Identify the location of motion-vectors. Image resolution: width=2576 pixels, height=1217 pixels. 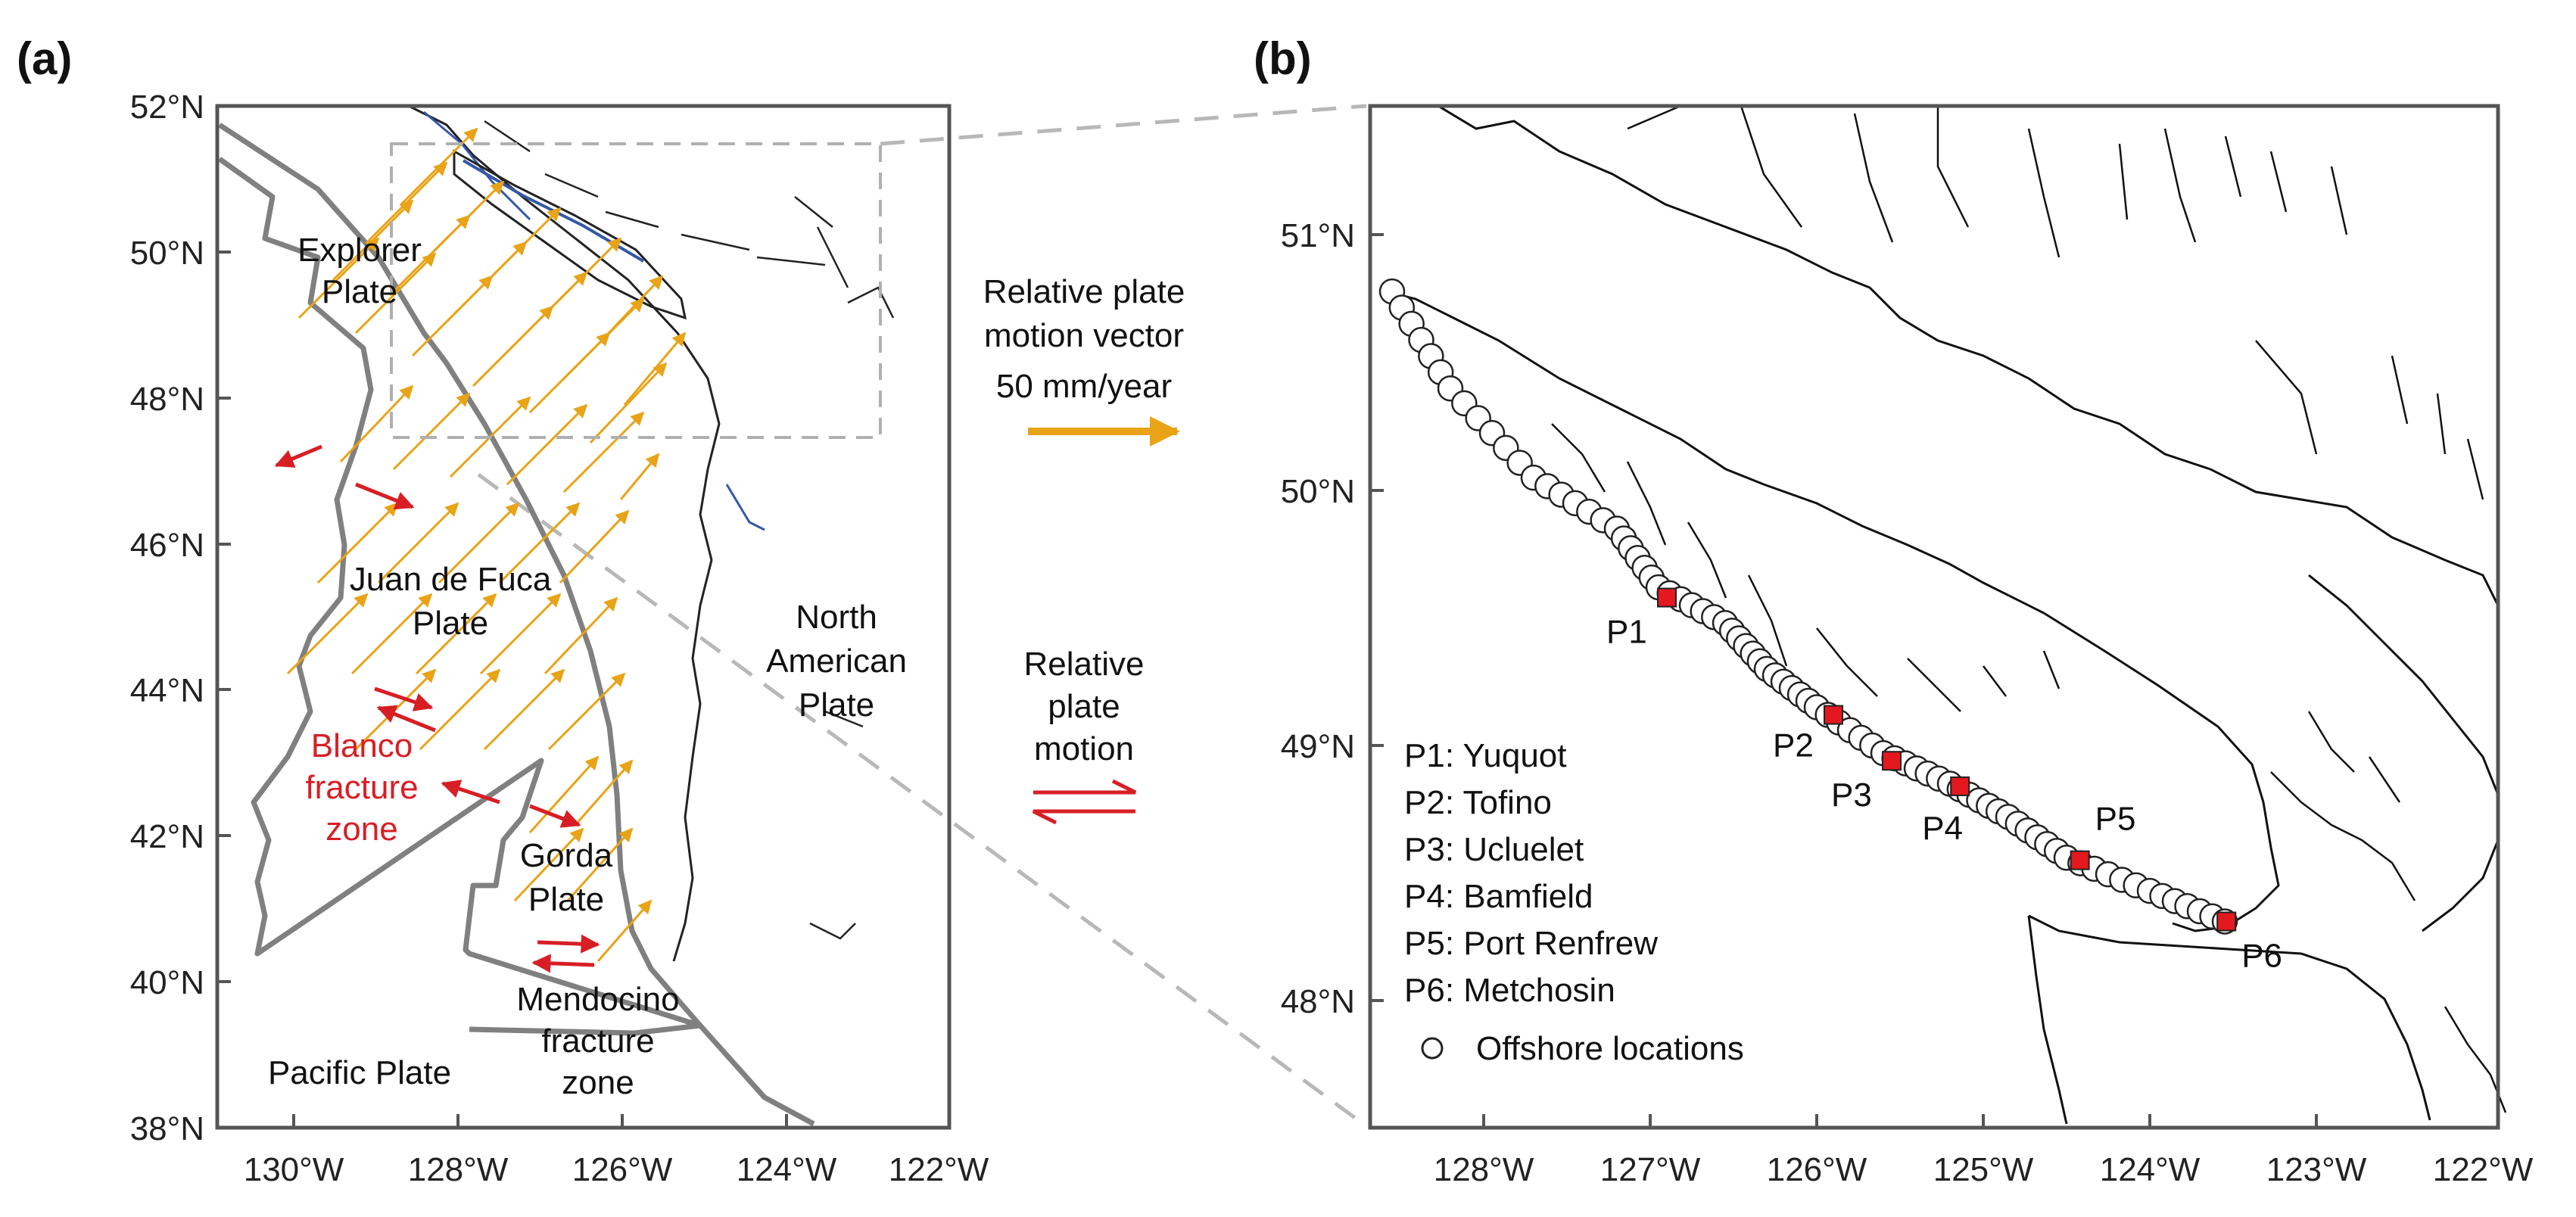
(486, 544).